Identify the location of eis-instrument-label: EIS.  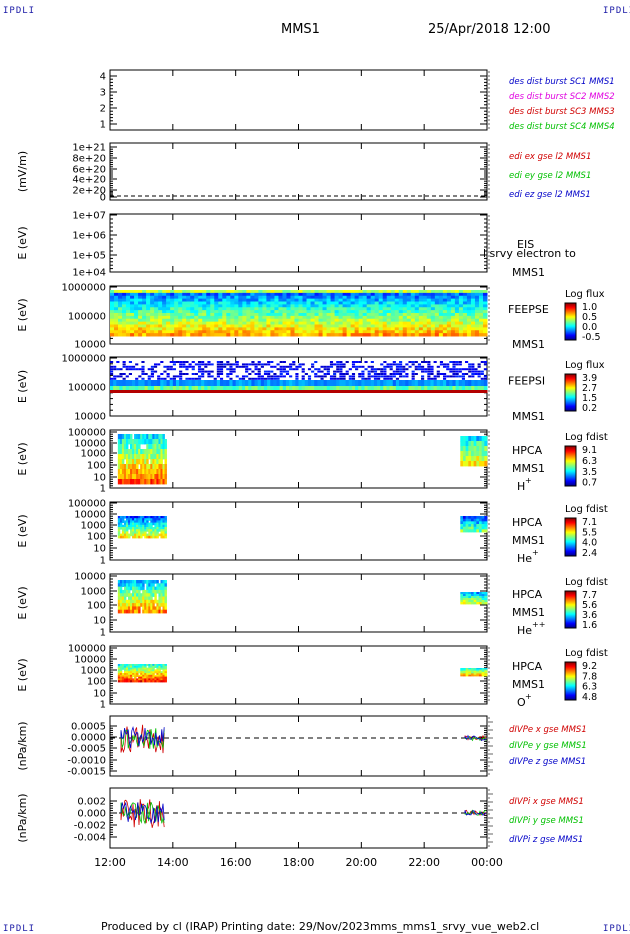
(525, 244).